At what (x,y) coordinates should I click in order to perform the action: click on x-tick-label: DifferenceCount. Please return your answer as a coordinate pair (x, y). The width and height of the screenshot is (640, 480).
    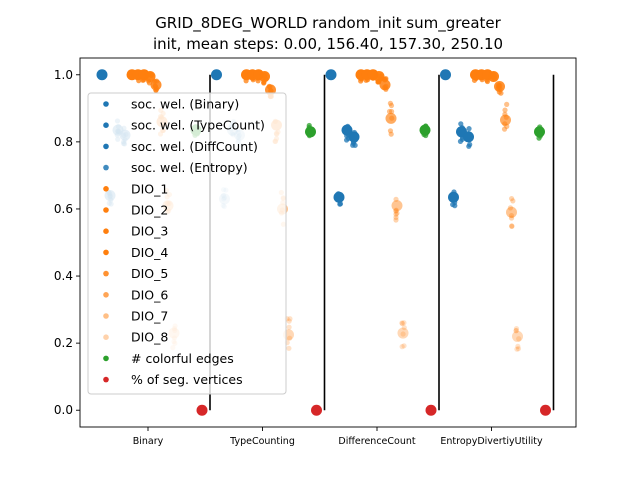
    Looking at the image, I should click on (376, 441).